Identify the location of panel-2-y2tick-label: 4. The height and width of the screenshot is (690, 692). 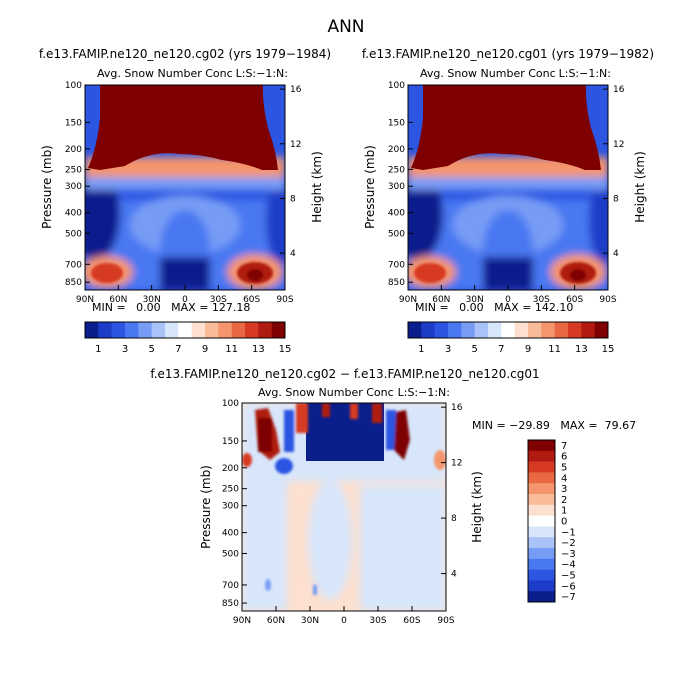
(616, 254).